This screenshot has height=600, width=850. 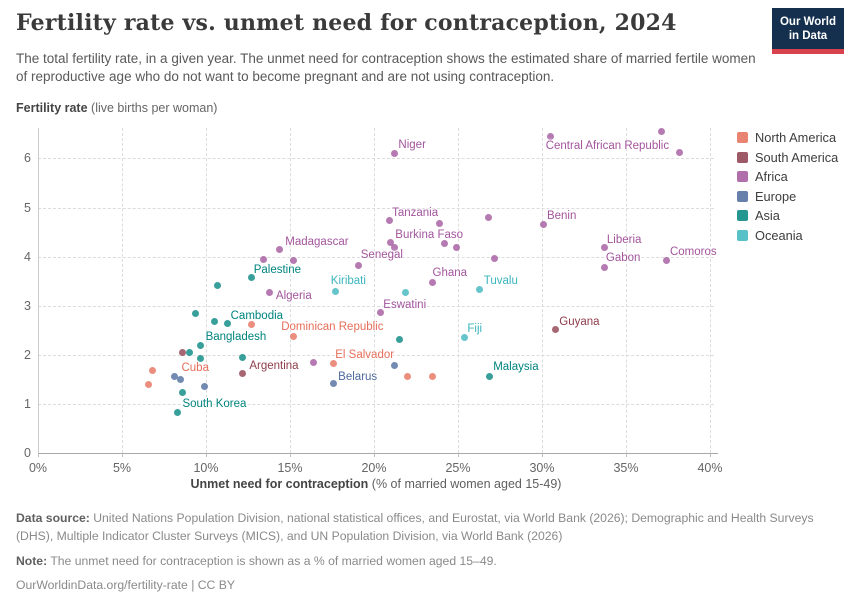 What do you see at coordinates (243, 374) in the screenshot?
I see `data-point-argentina` at bounding box center [243, 374].